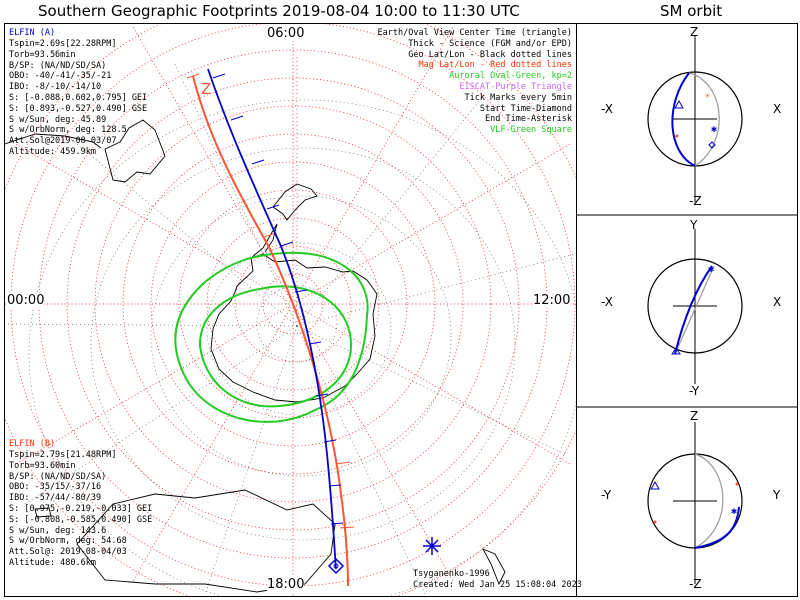 The width and height of the screenshot is (800, 600). What do you see at coordinates (515, 86) in the screenshot?
I see `legend-item: EISCAT-Purple Triangle` at bounding box center [515, 86].